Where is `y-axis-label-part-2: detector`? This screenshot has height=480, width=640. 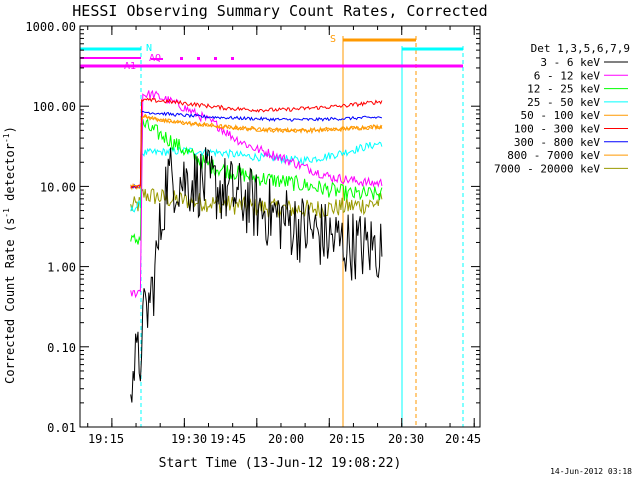 y-axis-label-part-2: detector is located at coordinates (10, 175).